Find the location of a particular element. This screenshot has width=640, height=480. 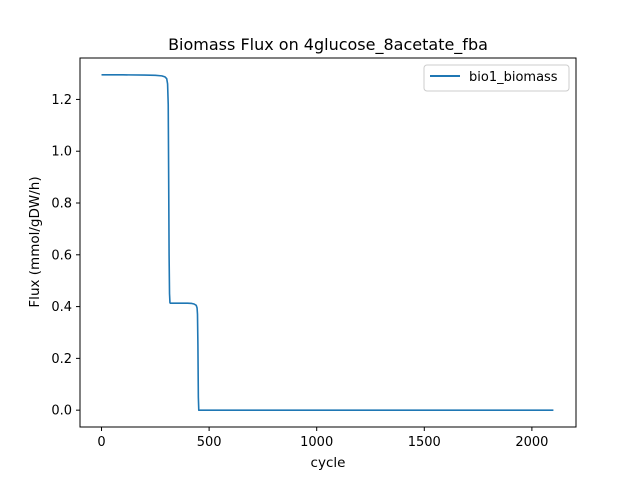

x-tick-label: 1000 is located at coordinates (316, 442).